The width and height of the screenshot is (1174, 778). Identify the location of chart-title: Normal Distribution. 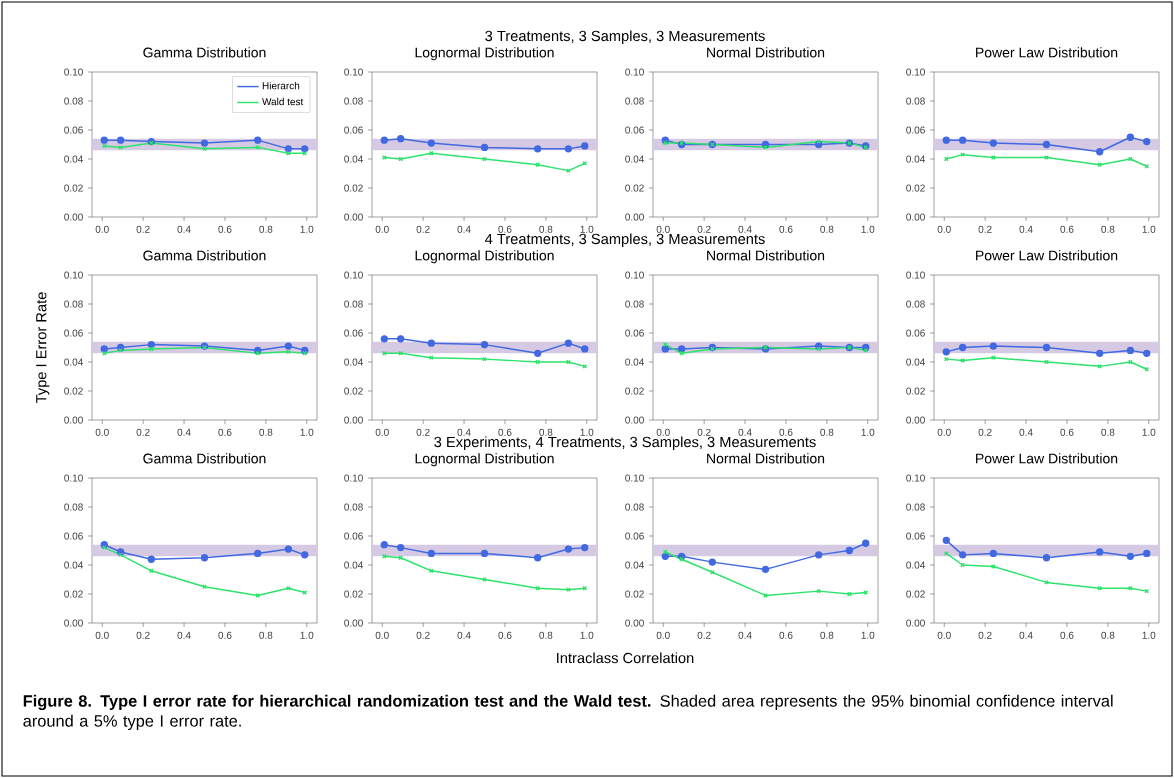
(766, 458).